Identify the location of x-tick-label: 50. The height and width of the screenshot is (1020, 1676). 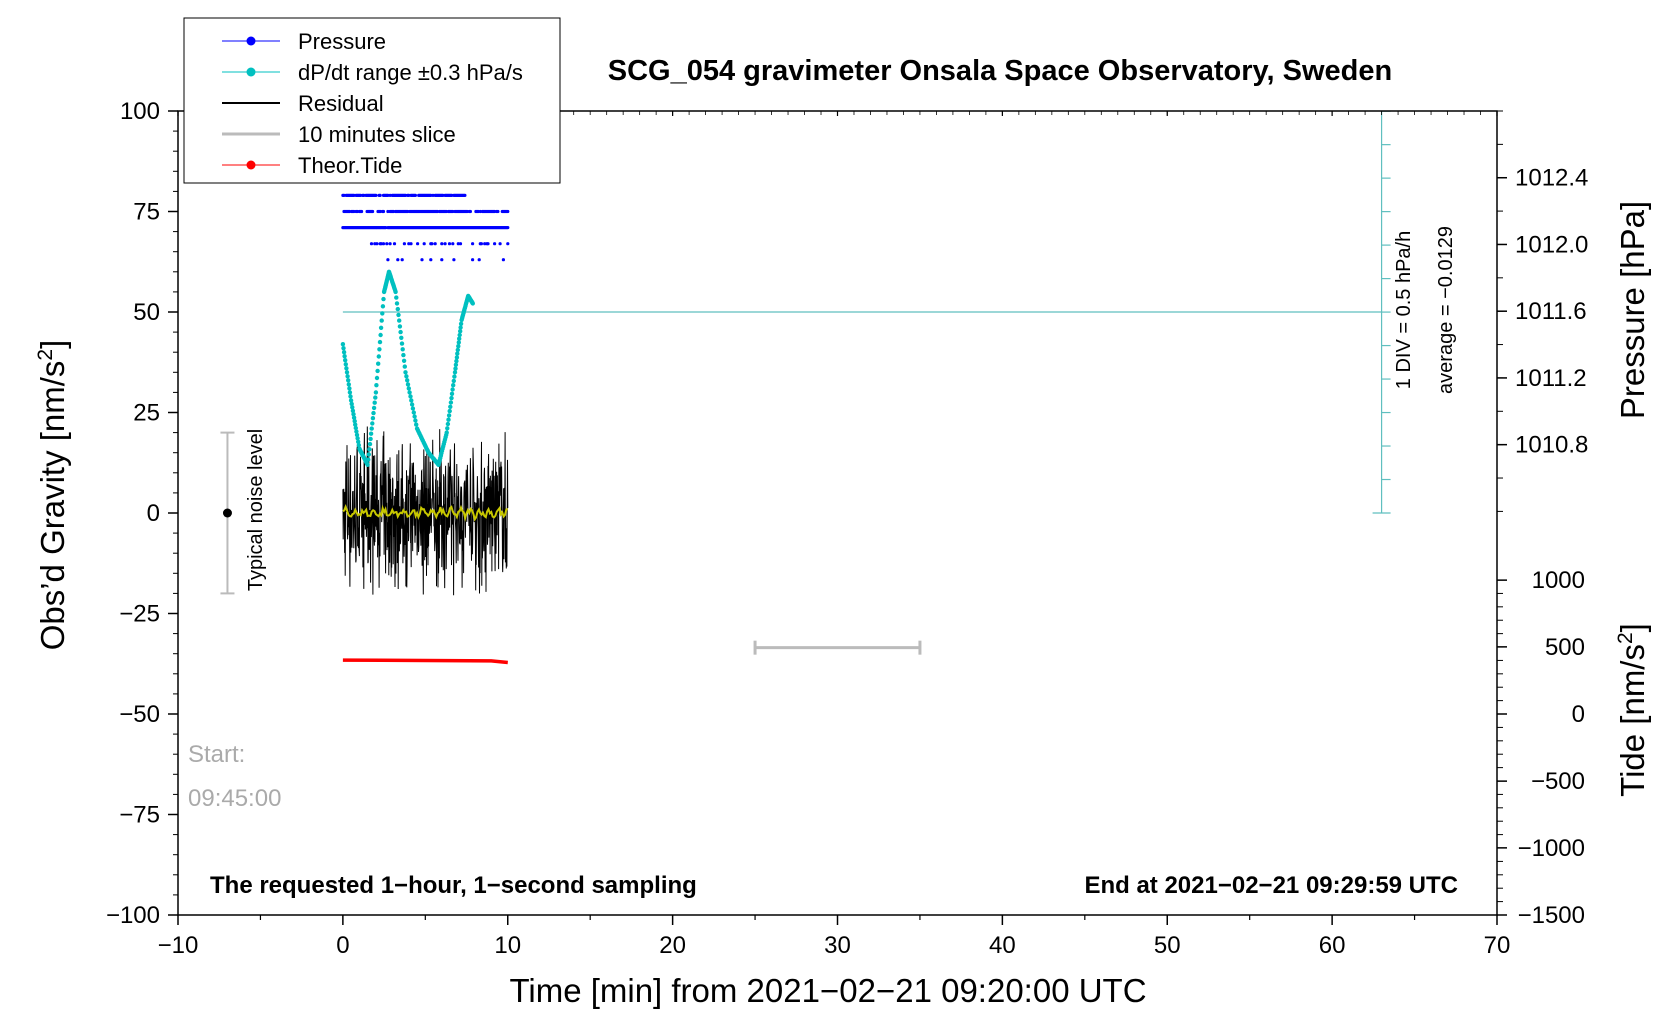
(1167, 945).